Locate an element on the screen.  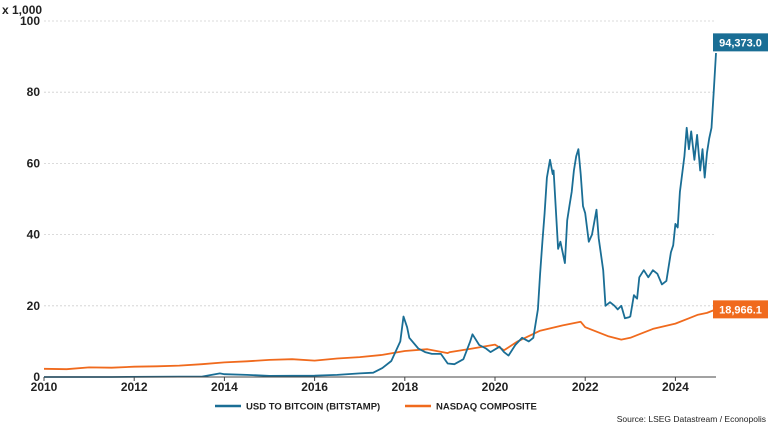
y-tick-label: 20 is located at coordinates (34, 306).